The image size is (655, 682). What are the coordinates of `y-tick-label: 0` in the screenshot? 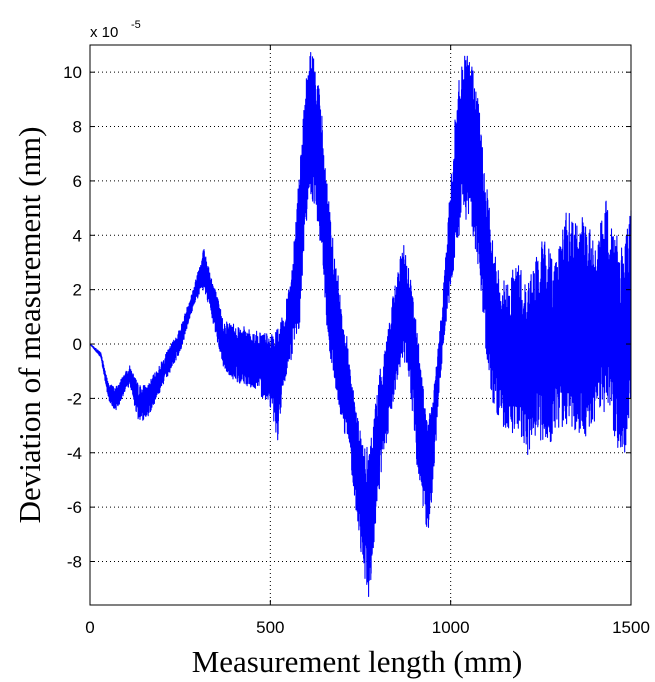 It's located at (77, 344).